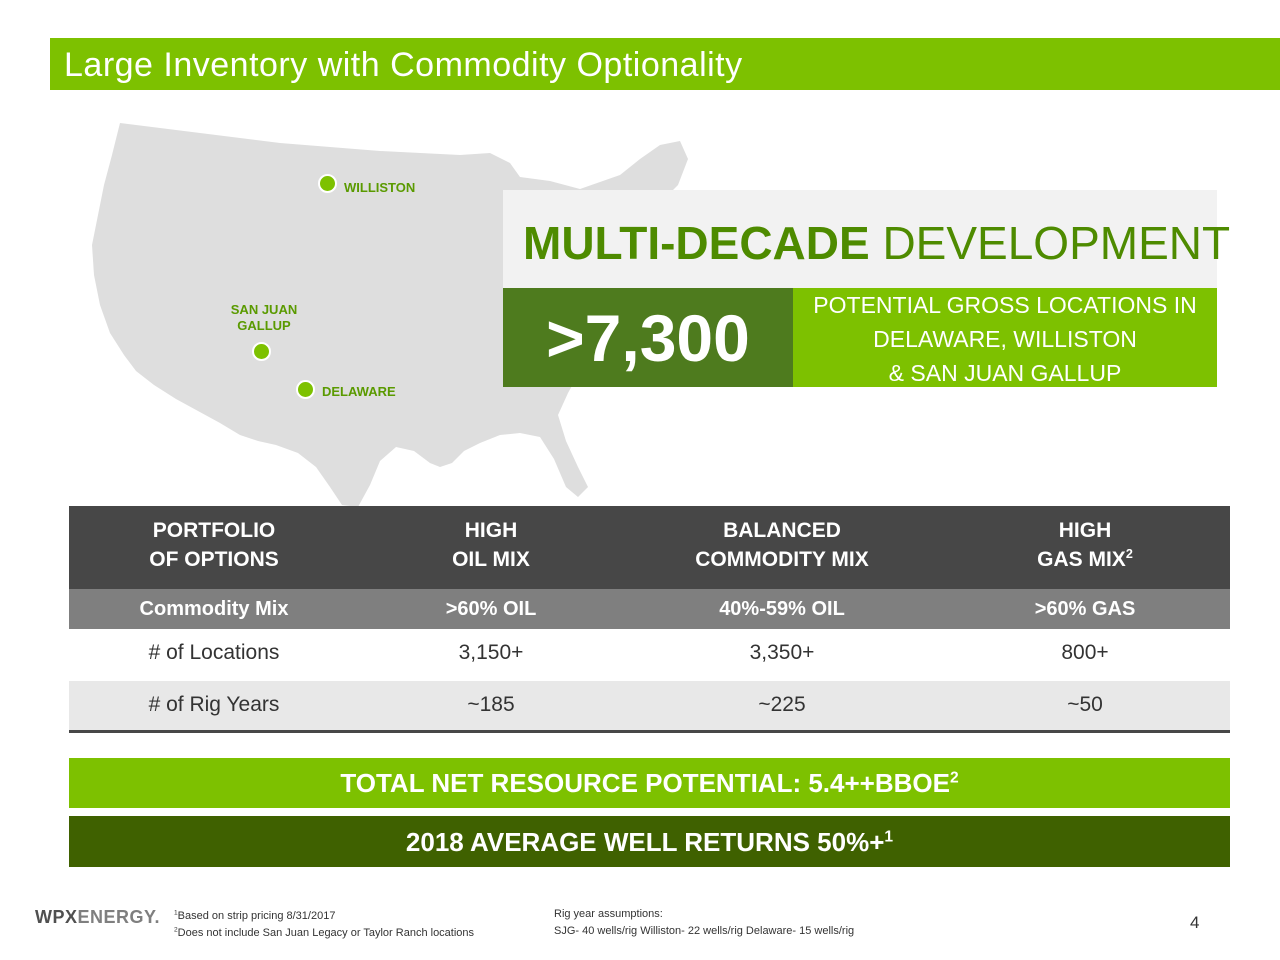 Image resolution: width=1280 pixels, height=960 pixels. What do you see at coordinates (696, 243) in the screenshot?
I see `headline-bold: MULTI-DECADE` at bounding box center [696, 243].